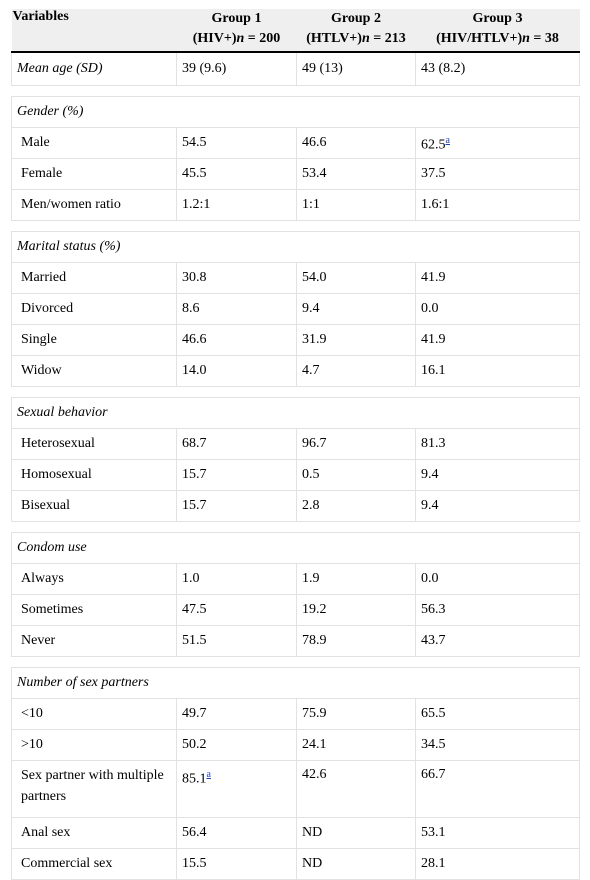 This screenshot has width=590, height=880. Describe the element at coordinates (94, 68) in the screenshot. I see `row-label: Mean age (SD)` at that location.